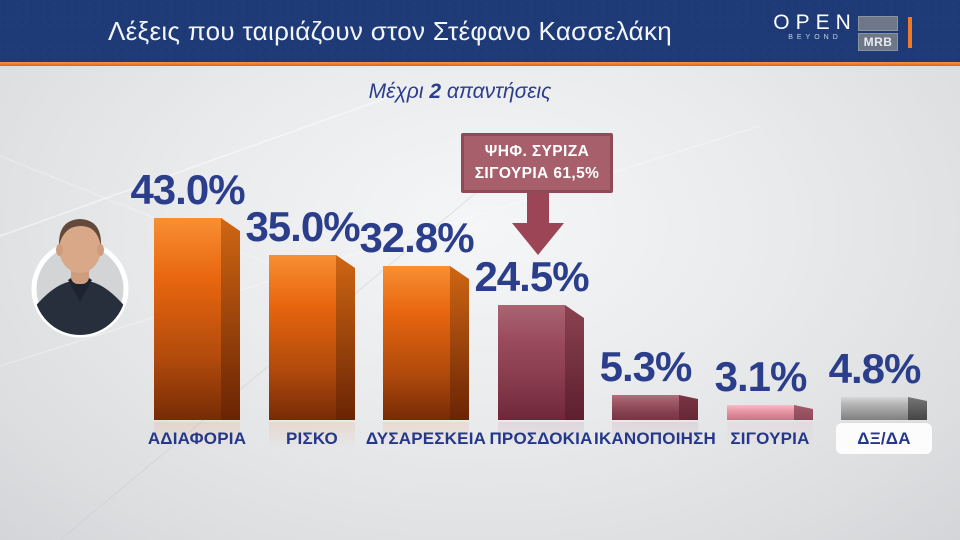 Image resolution: width=960 pixels, height=540 pixels. What do you see at coordinates (538, 224) in the screenshot?
I see `arrow-down-icon` at bounding box center [538, 224].